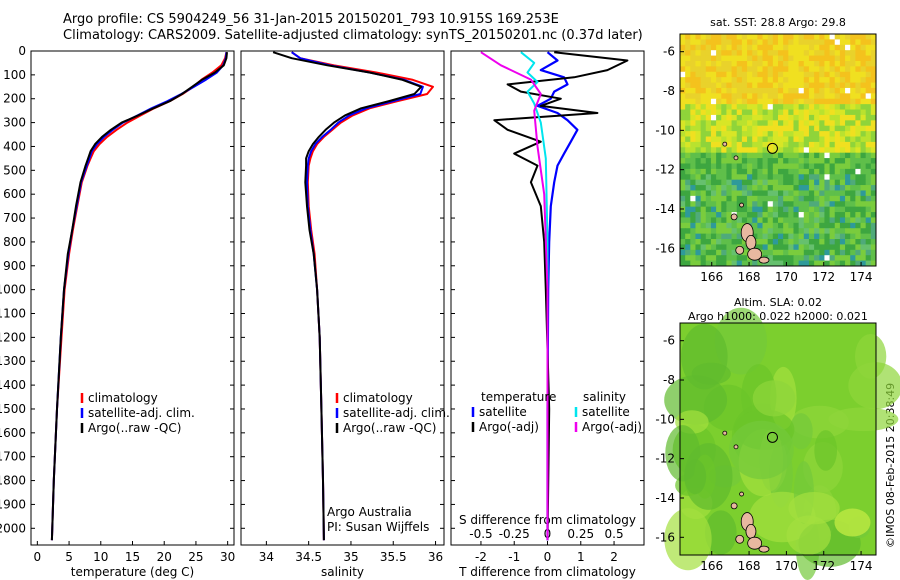  I want to click on x-tick-label: 34.5, so click(308, 557).